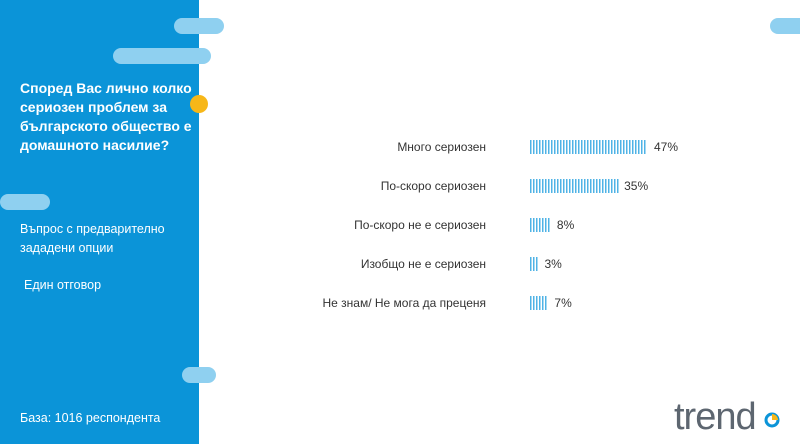 Image resolution: width=800 pixels, height=444 pixels. I want to click on trend-logo: trend, so click(727, 415).